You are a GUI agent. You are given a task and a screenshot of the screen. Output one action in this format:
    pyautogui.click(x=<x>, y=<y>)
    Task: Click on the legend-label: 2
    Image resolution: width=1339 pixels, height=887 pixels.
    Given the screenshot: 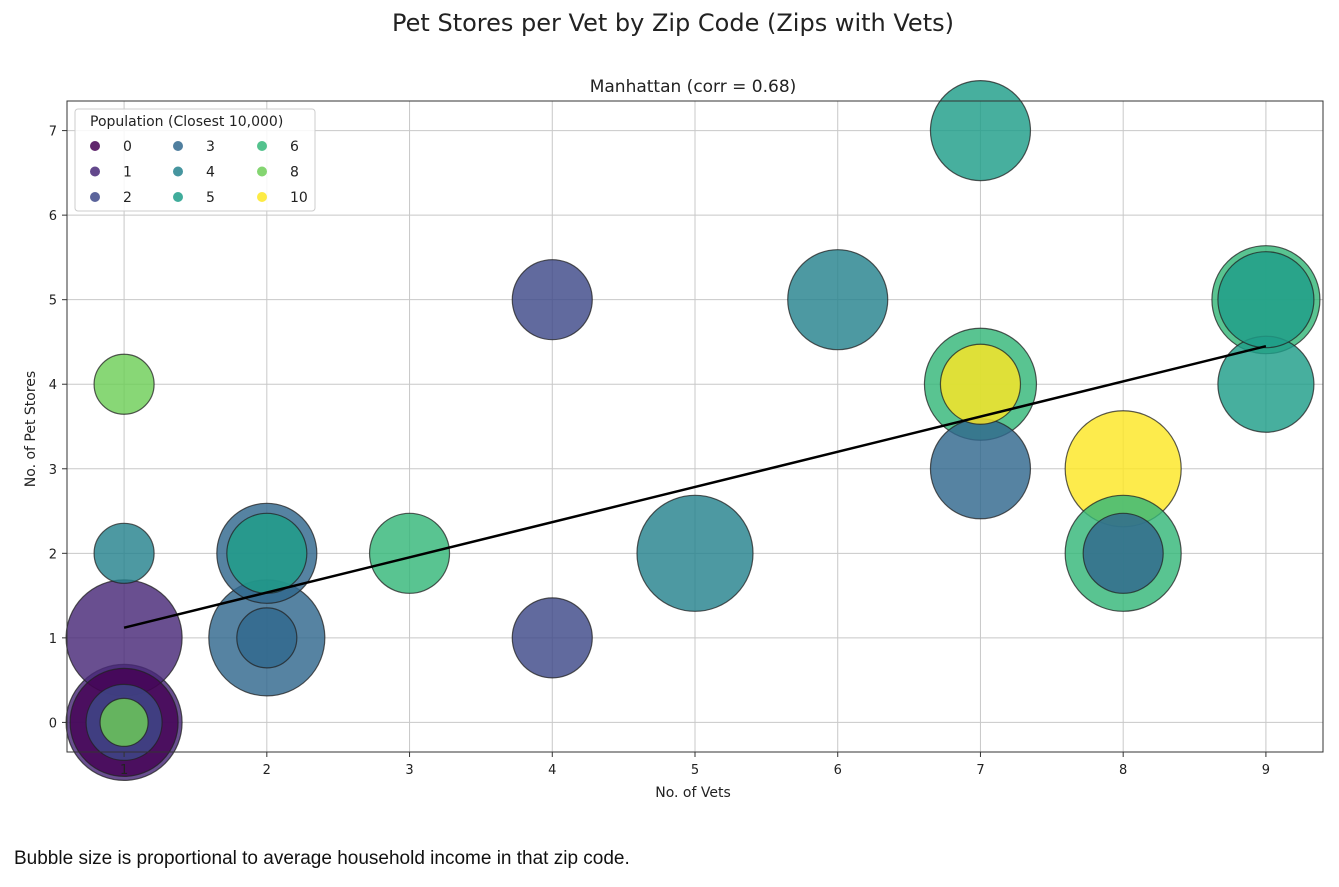 What is the action you would take?
    pyautogui.click(x=127, y=198)
    